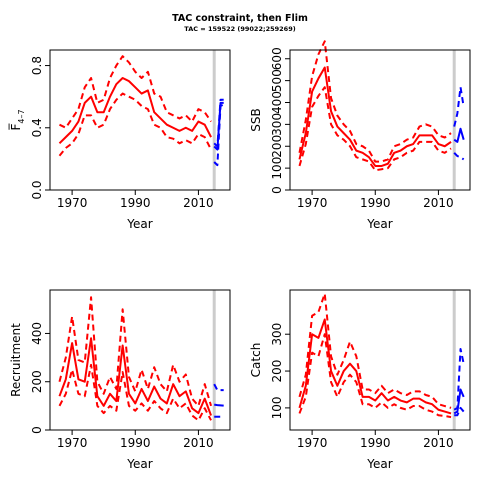 The width and height of the screenshot is (480, 480). Describe the element at coordinates (256, 119) in the screenshot. I see `y-axis-label: SSB` at that location.